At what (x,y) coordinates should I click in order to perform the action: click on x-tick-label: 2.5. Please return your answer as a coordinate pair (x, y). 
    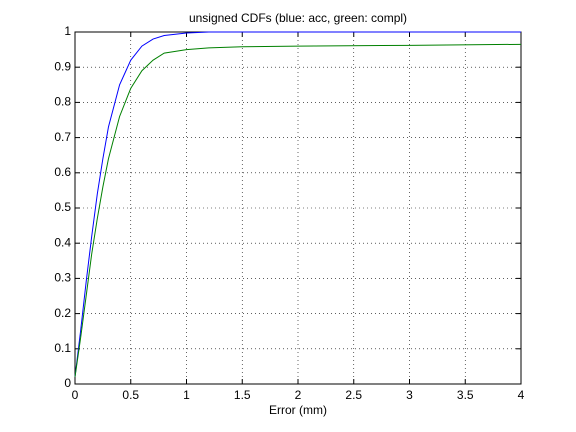
    Looking at the image, I should click on (353, 395).